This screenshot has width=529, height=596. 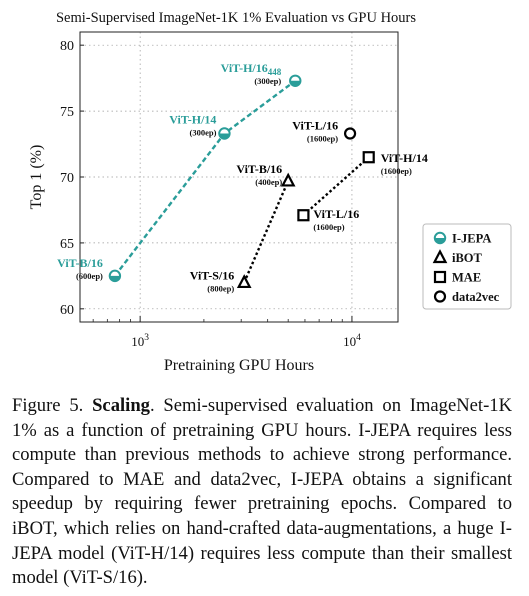 I want to click on legend-box, so click(x=467, y=266).